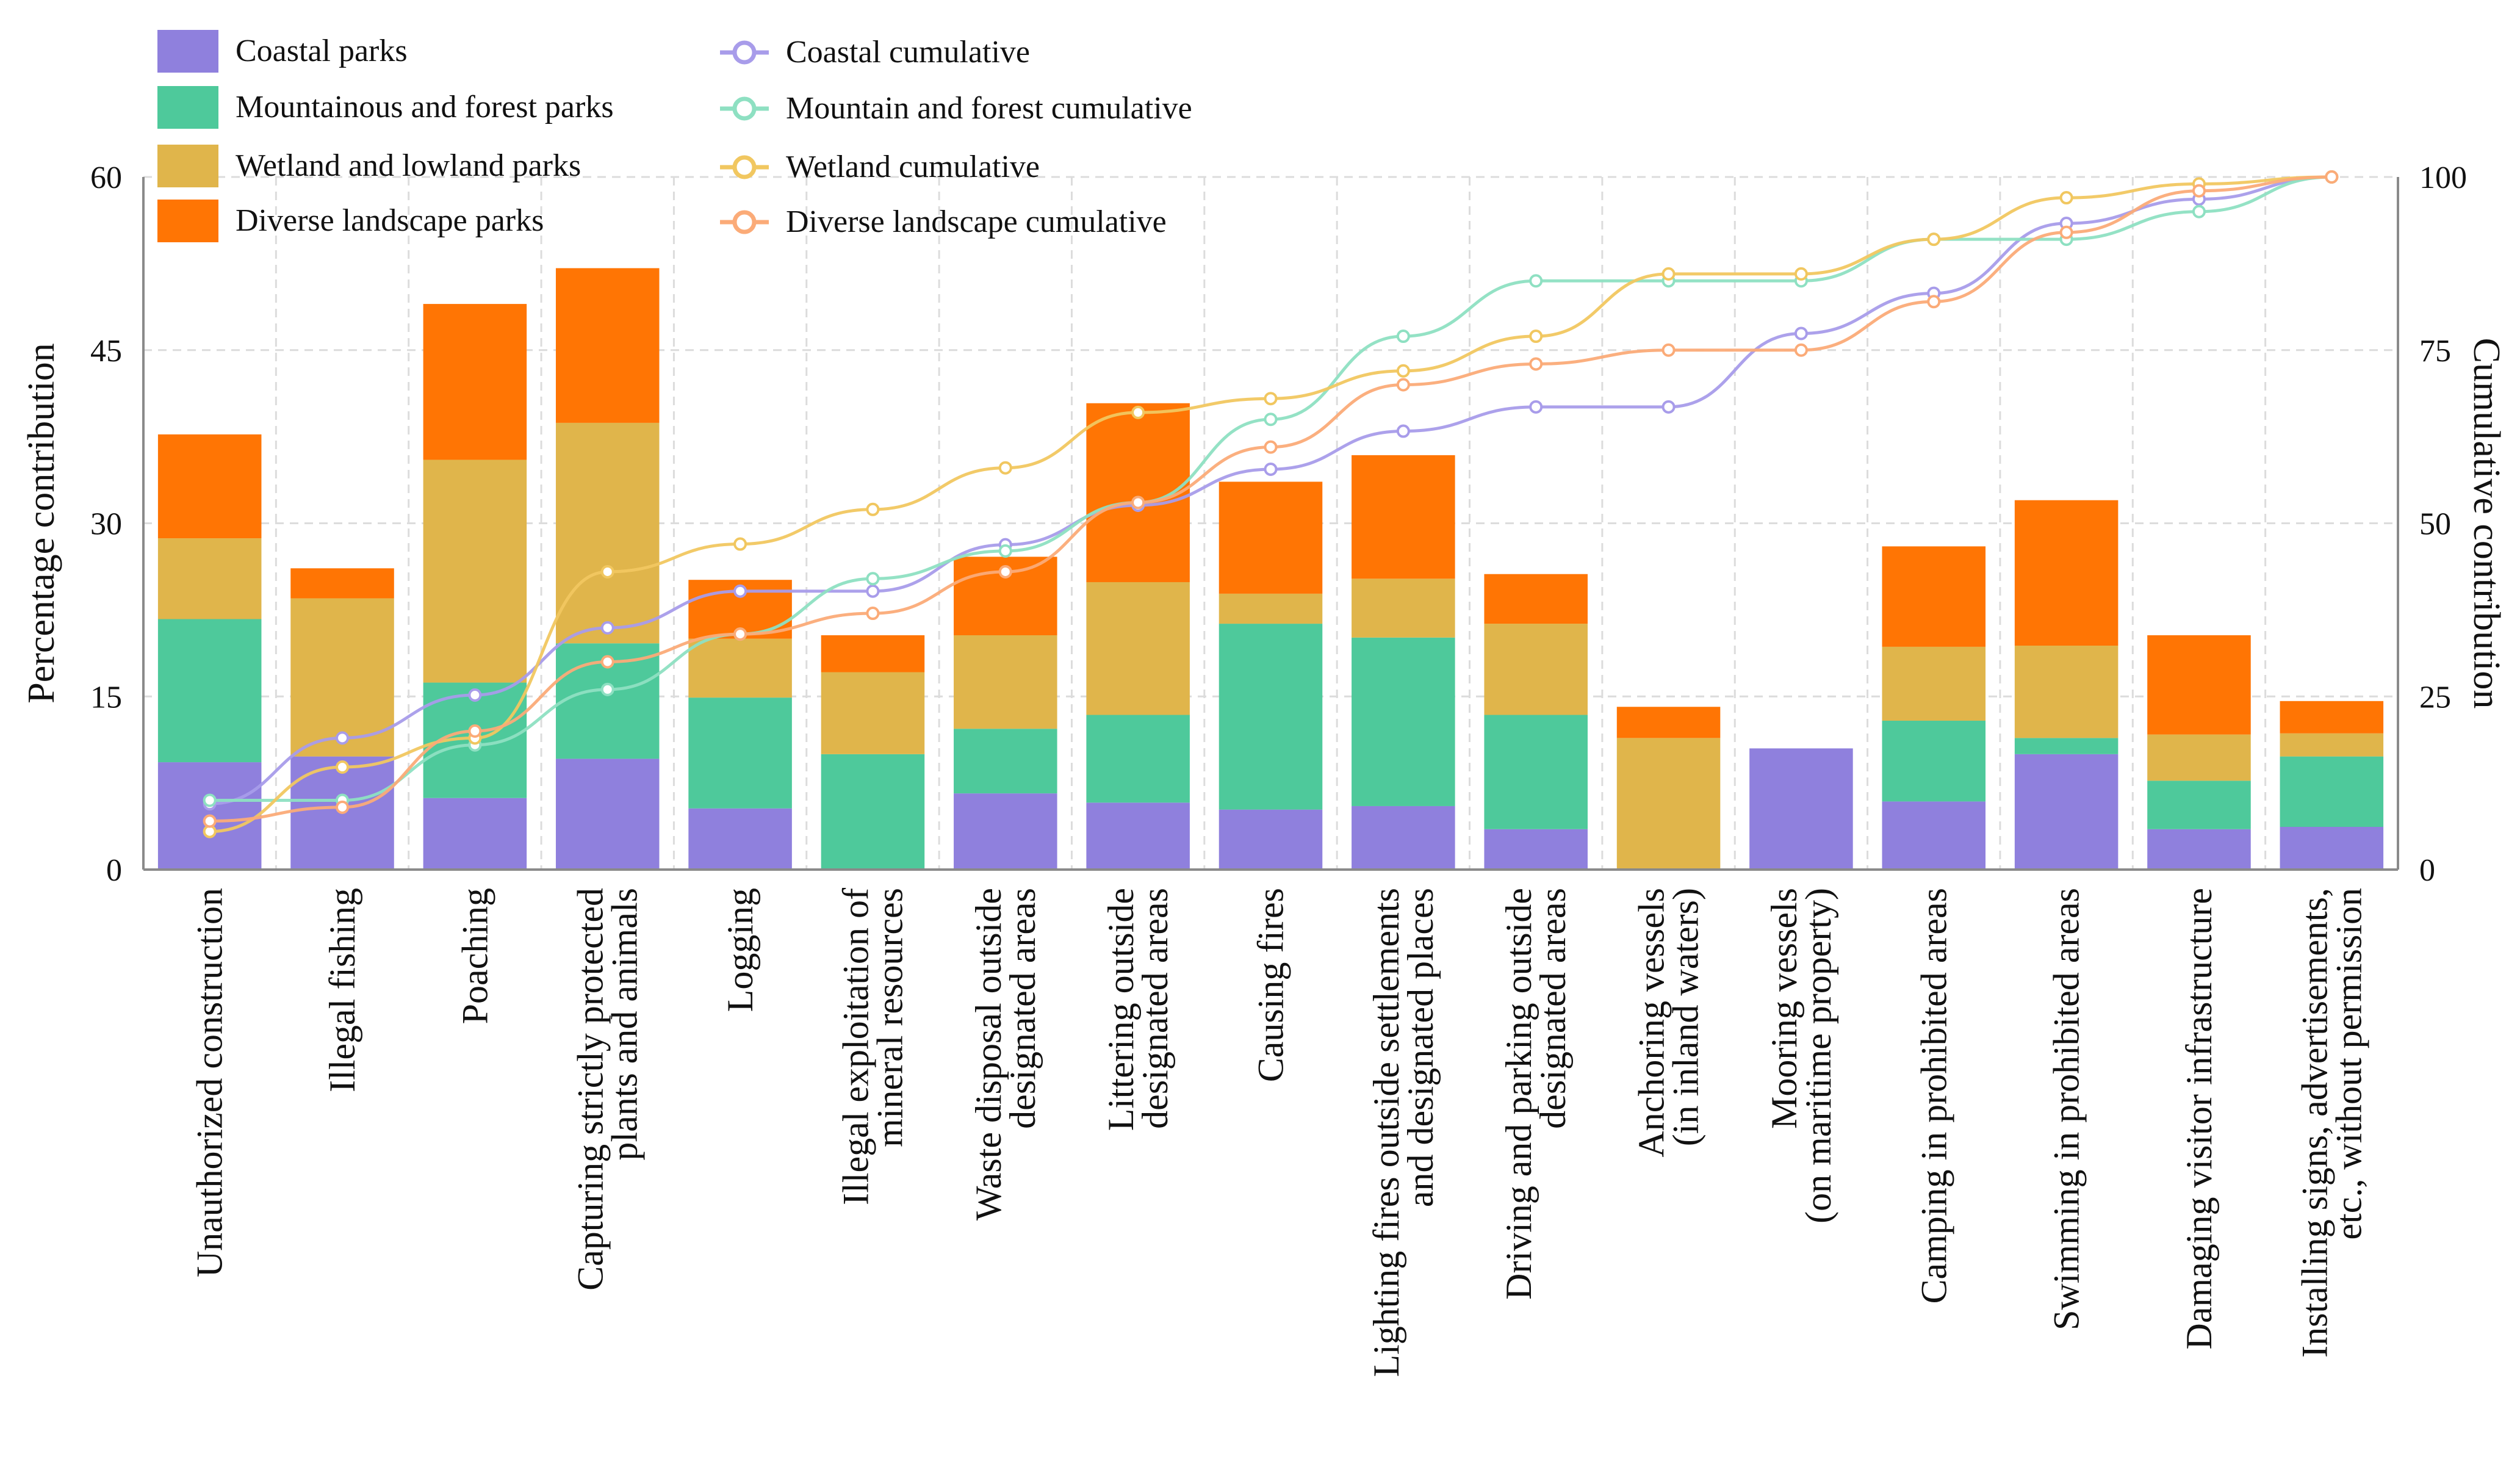 The image size is (2520, 1478). I want to click on category-label-line: mineral resources, so click(889, 1017).